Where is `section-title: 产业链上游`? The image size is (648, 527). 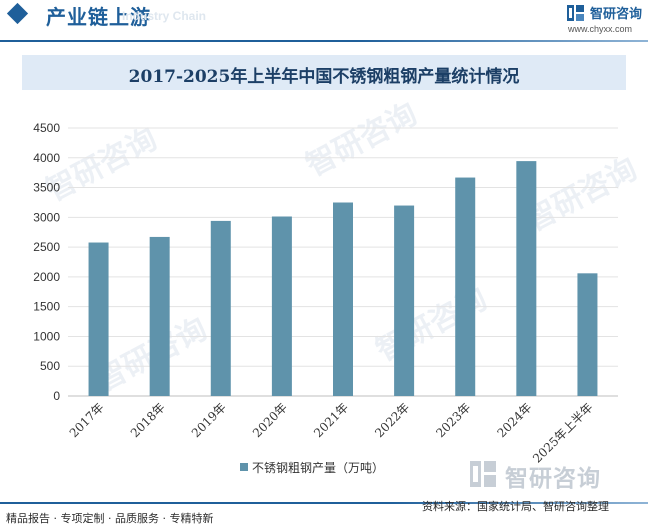 section-title: 产业链上游 is located at coordinates (98, 17).